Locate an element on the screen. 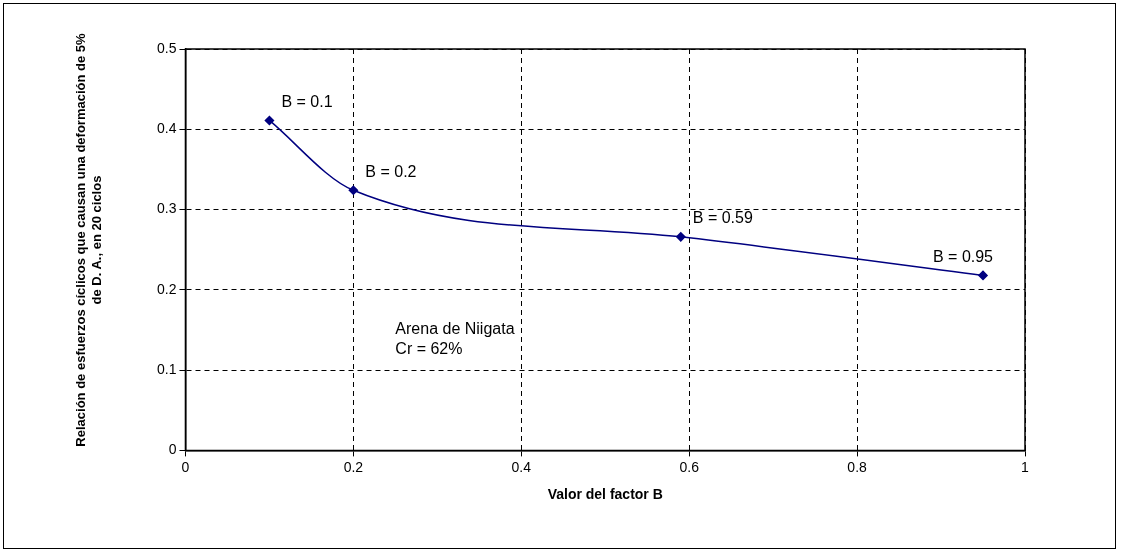 This screenshot has height=554, width=1121. annotation: B = 0.1 is located at coordinates (307, 101).